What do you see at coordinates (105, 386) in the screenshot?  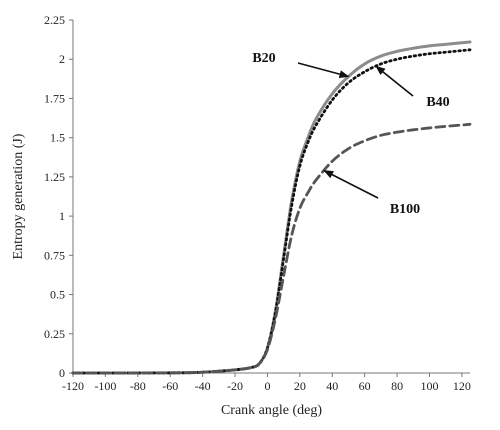 I see `x-tick-label: -100` at bounding box center [105, 386].